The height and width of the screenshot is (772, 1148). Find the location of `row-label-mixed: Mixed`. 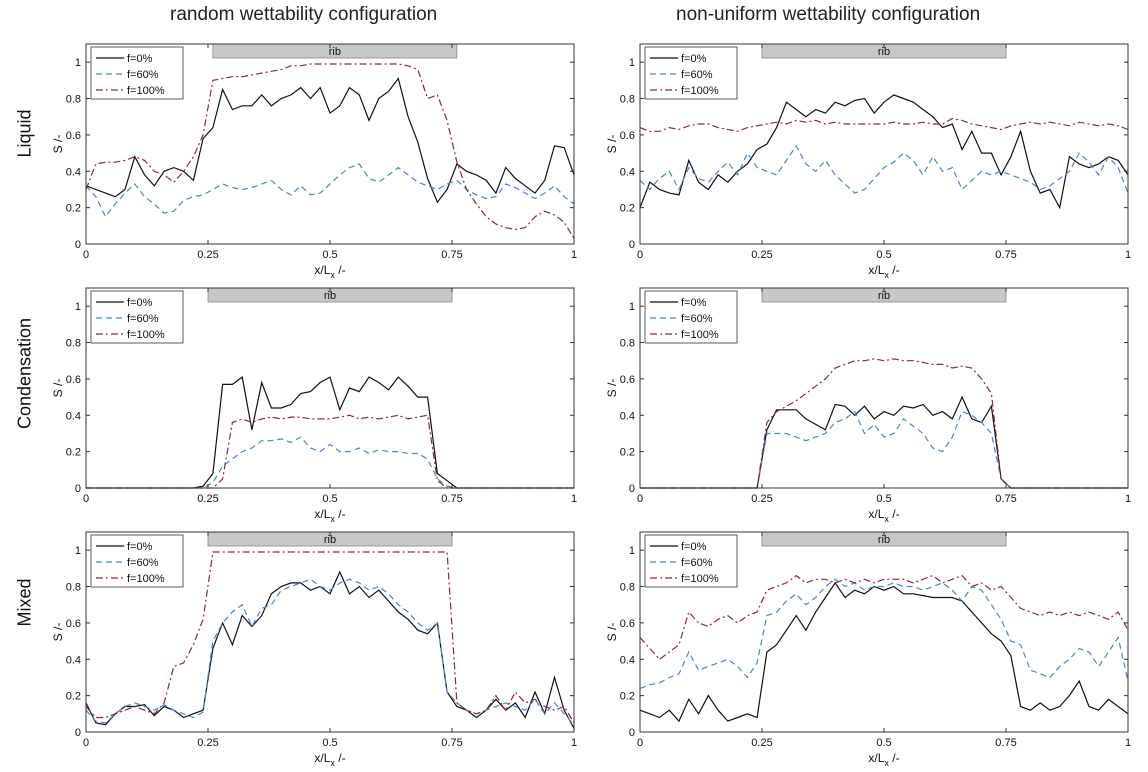

row-label-mixed: Mixed is located at coordinates (24, 602).